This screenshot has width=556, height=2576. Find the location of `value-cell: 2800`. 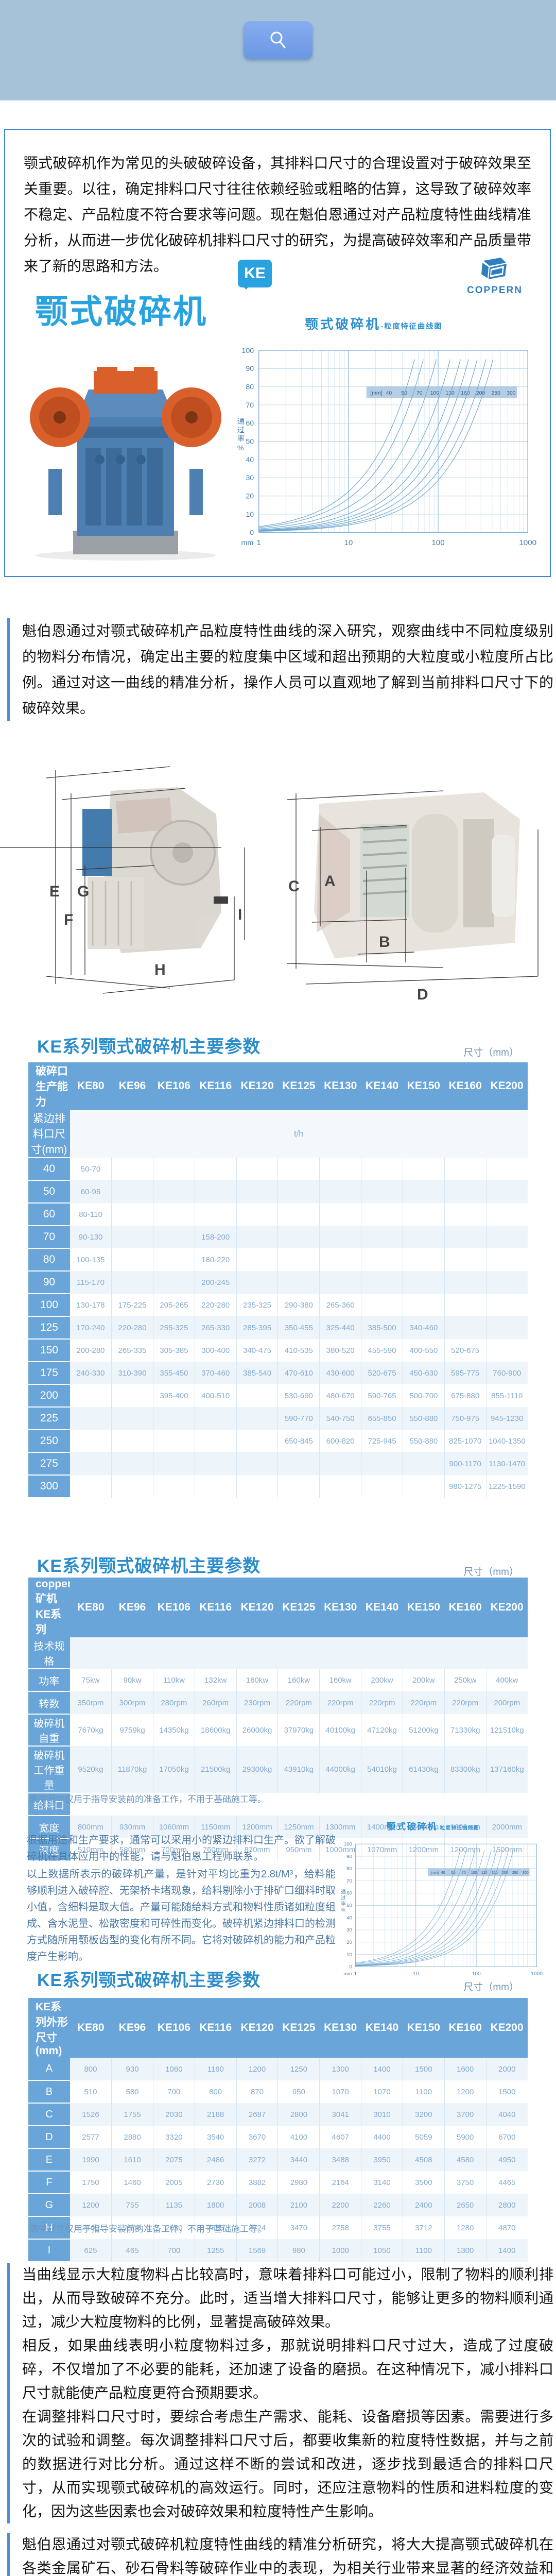

value-cell: 2800 is located at coordinates (298, 2114).